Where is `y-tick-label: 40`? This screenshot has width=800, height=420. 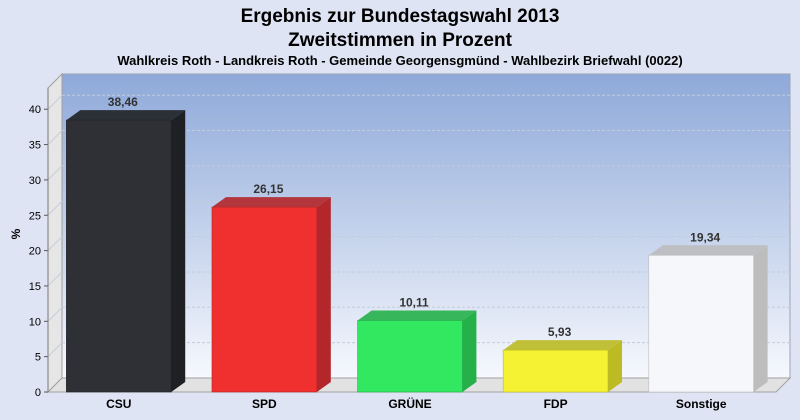
y-tick-label: 40 is located at coordinates (35, 110).